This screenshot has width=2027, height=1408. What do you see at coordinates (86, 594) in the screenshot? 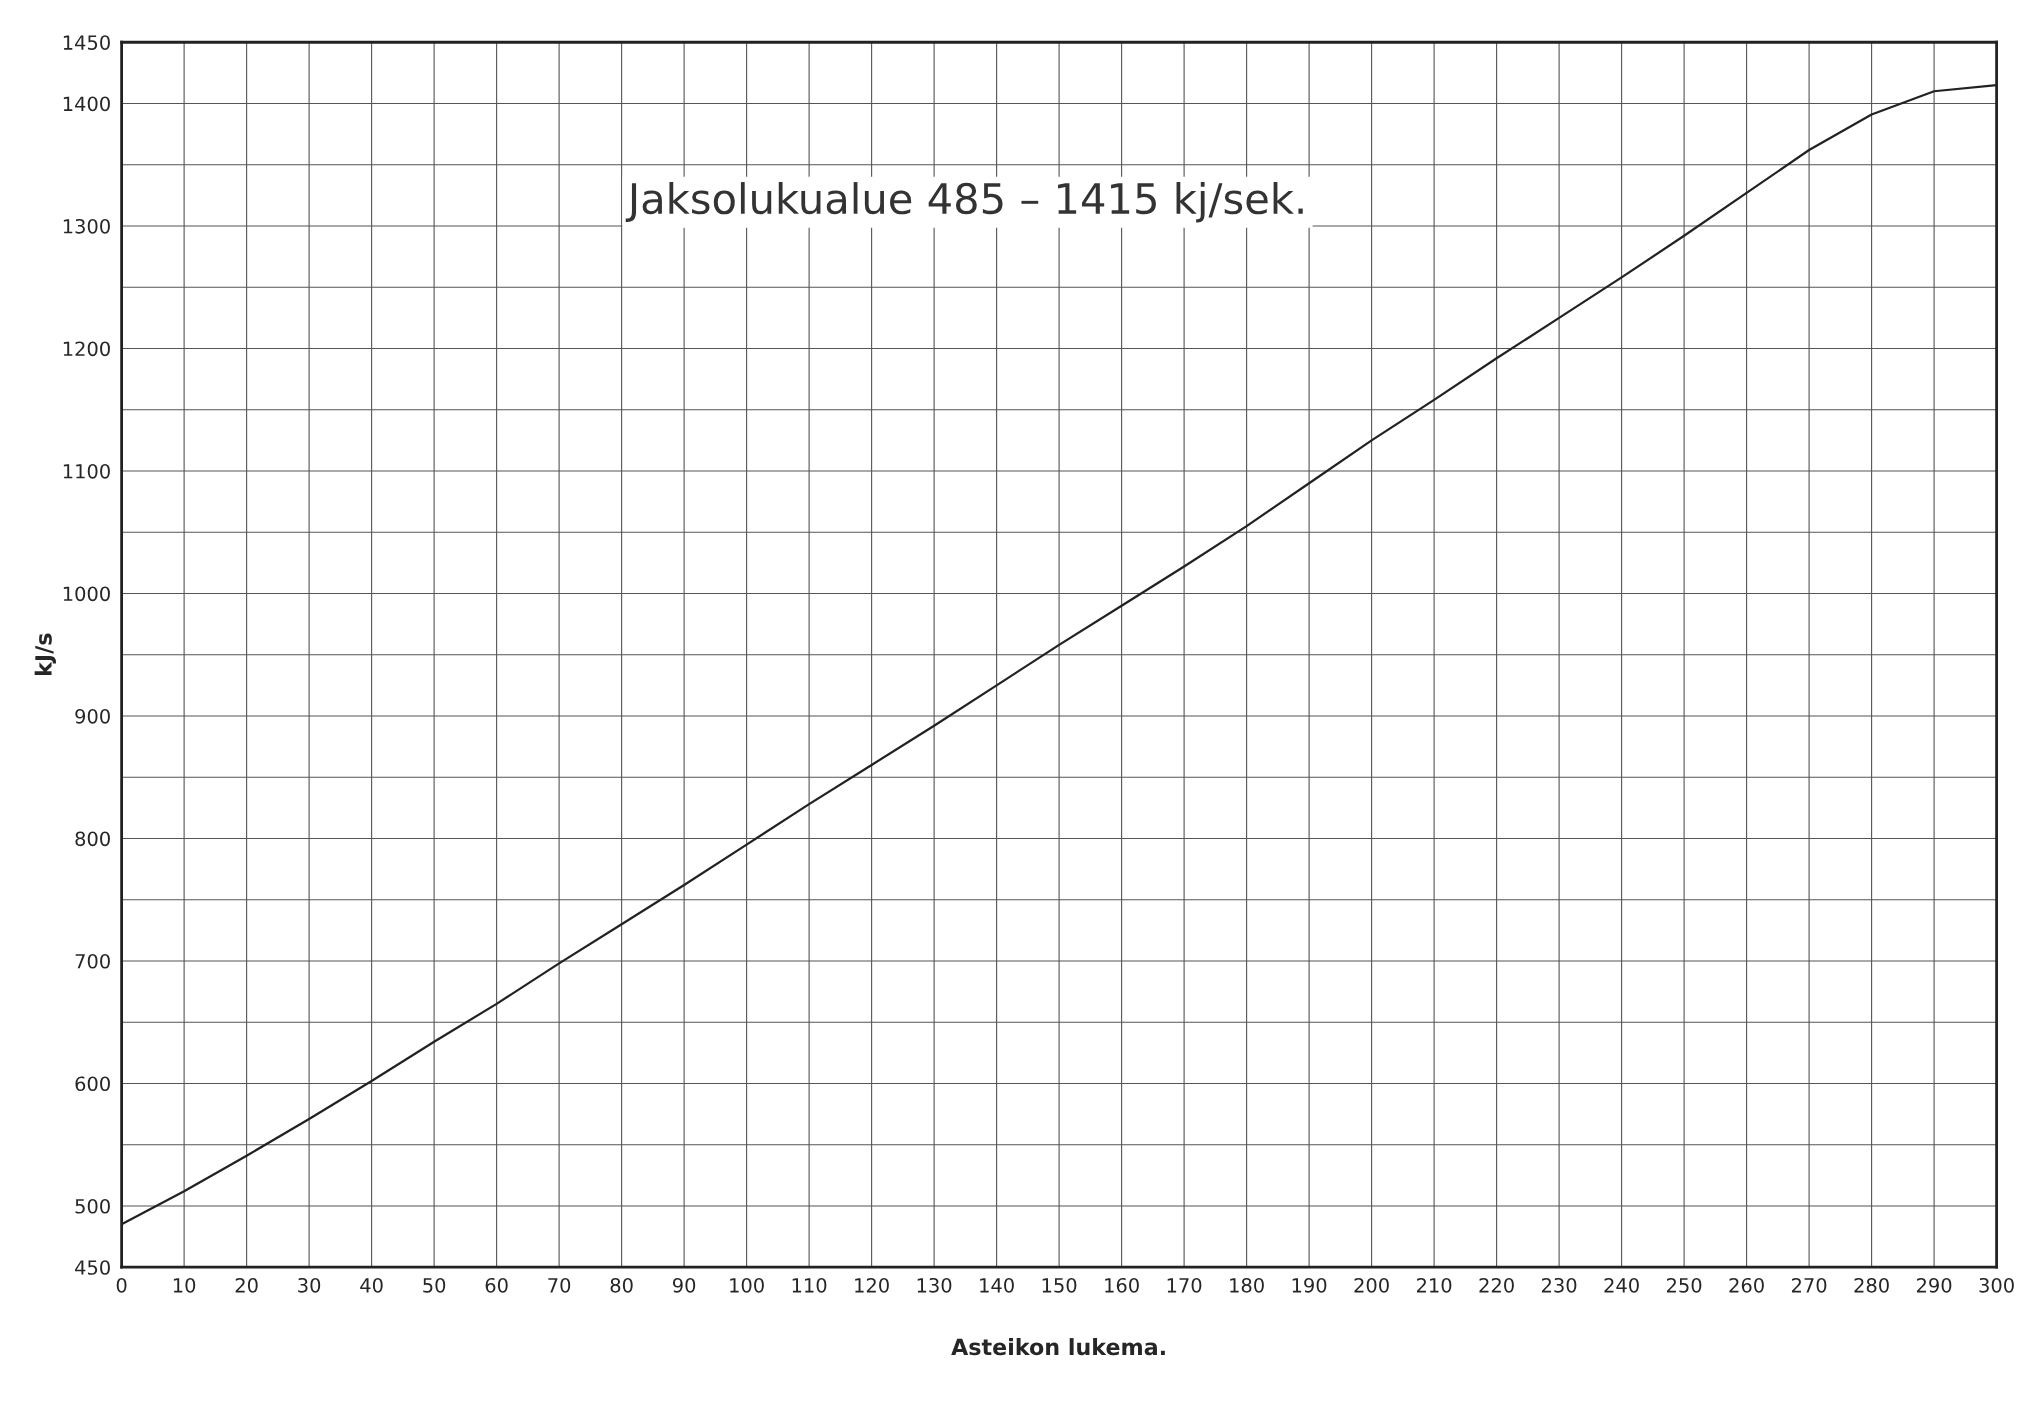
I see `y-tick-label: 1000` at bounding box center [86, 594].